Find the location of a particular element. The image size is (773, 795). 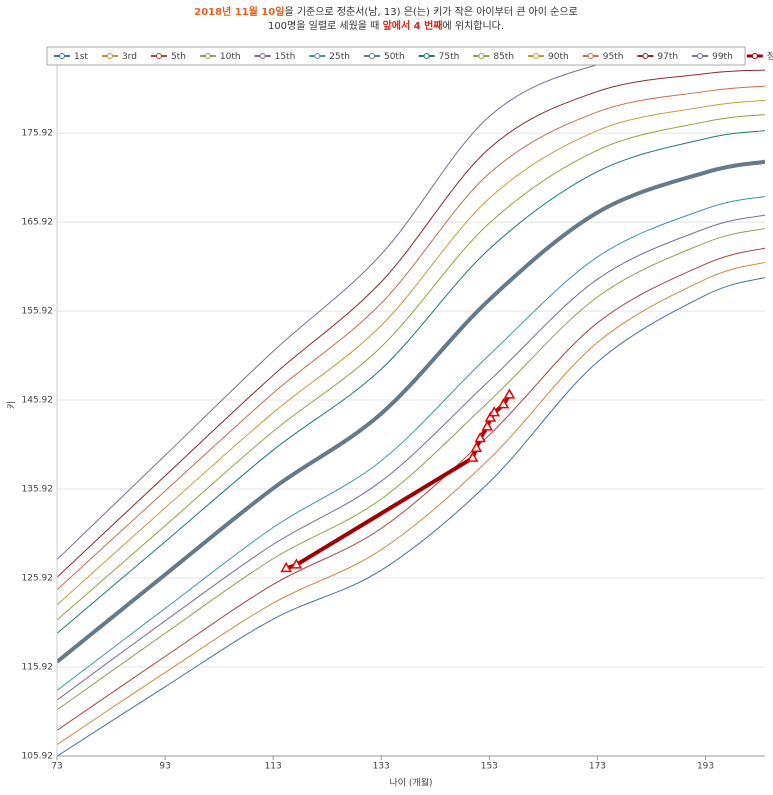

header-date: 2018년 11월 10일 is located at coordinates (239, 11).